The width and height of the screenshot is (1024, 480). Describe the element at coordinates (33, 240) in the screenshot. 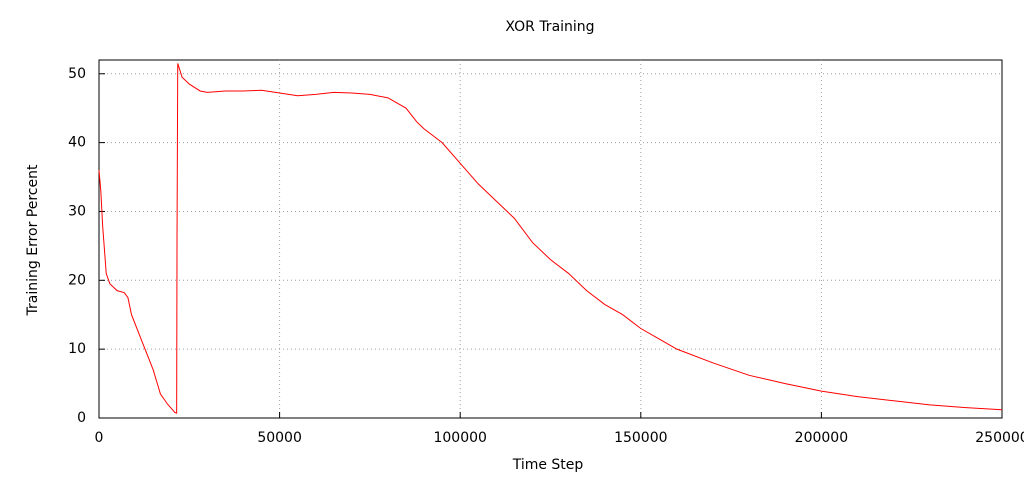

I see `y-axis-label: Training Error Percent` at that location.